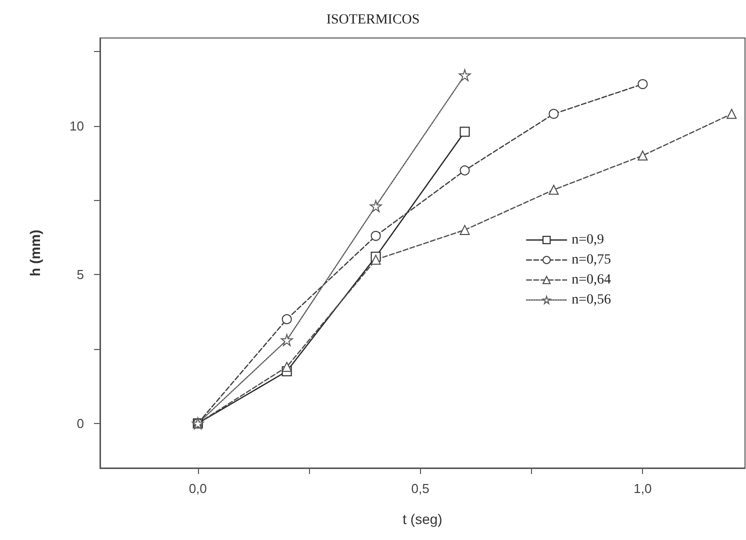  Describe the element at coordinates (588, 240) in the screenshot. I see `legend-label: n=0,9` at that location.